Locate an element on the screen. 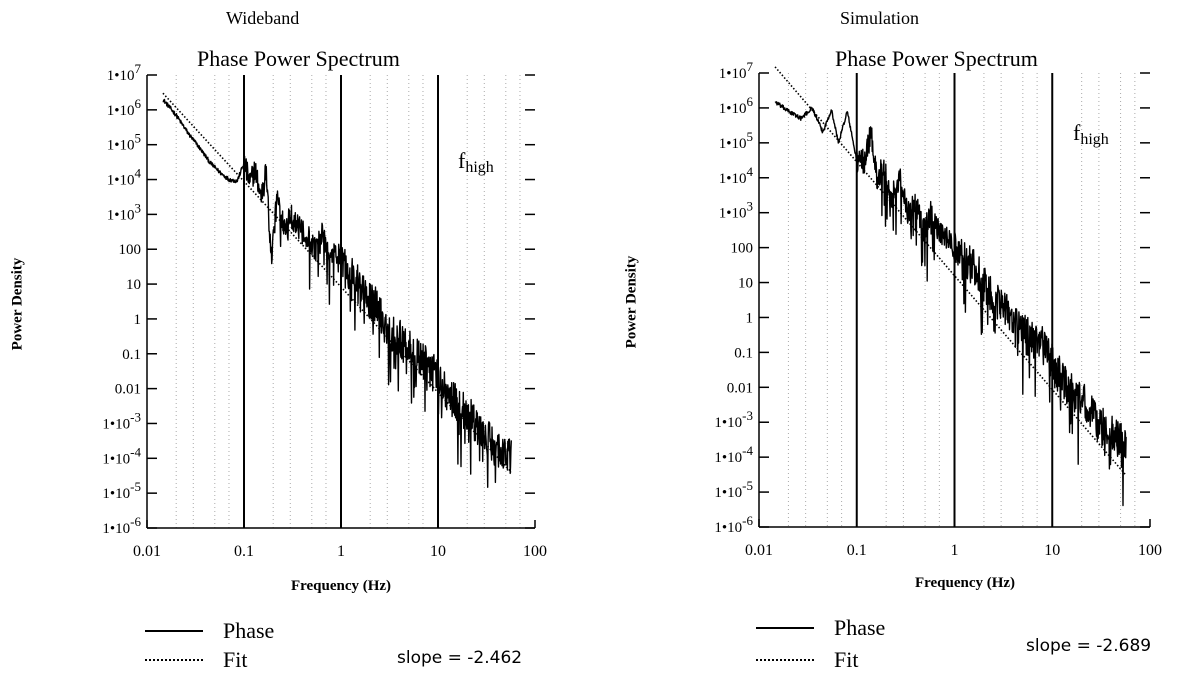  slope-text: slope = -2.462 is located at coordinates (460, 658).